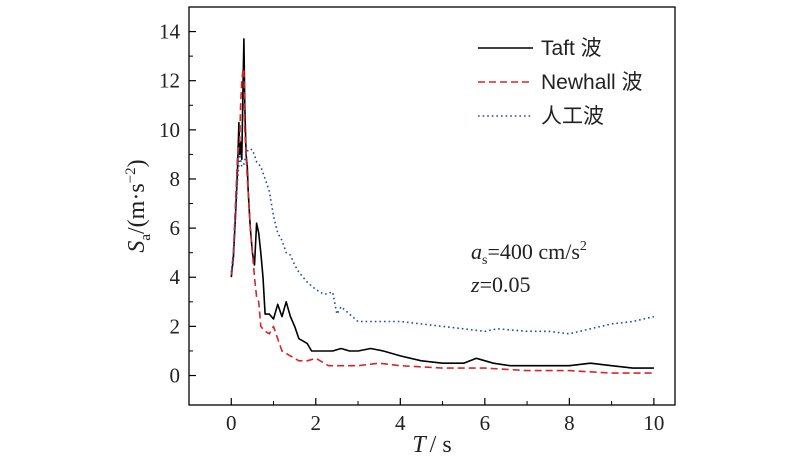 The image size is (800, 469). Describe the element at coordinates (175, 277) in the screenshot. I see `y-tick-label: 4` at that location.